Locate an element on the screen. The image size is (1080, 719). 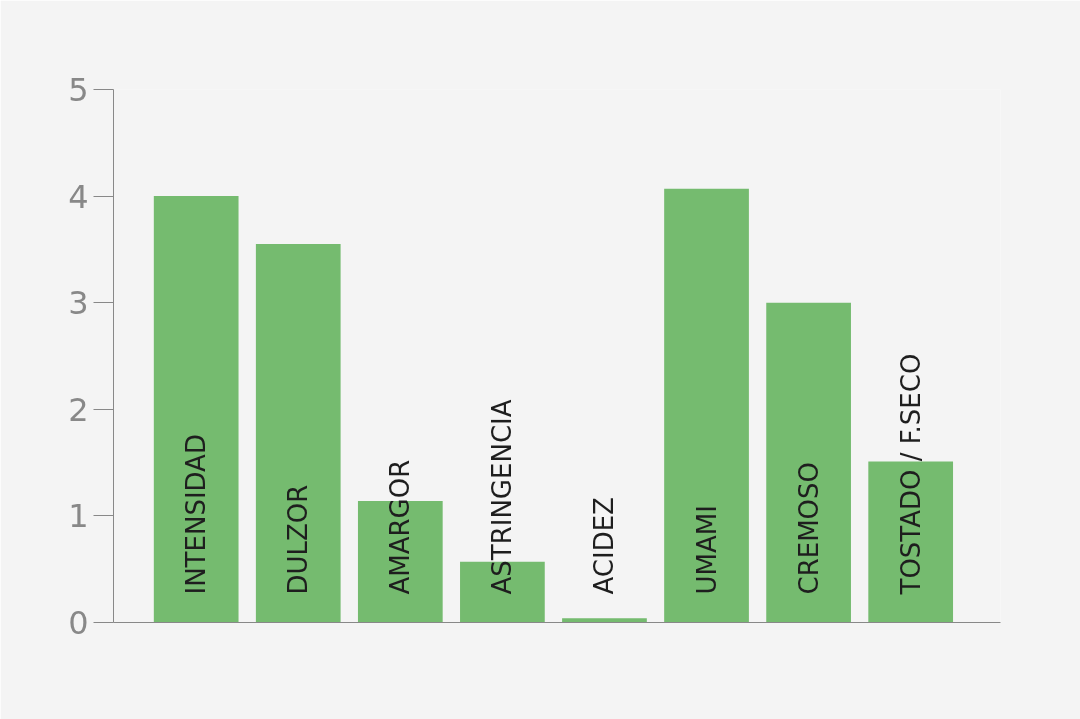
y-tick-label: 3 is located at coordinates (78, 303).